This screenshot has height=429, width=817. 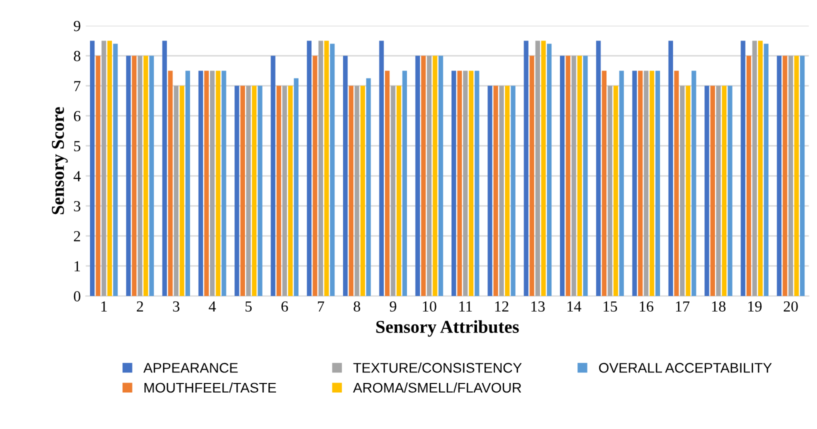 What do you see at coordinates (719, 306) in the screenshot?
I see `x-tick-label: 18` at bounding box center [719, 306].